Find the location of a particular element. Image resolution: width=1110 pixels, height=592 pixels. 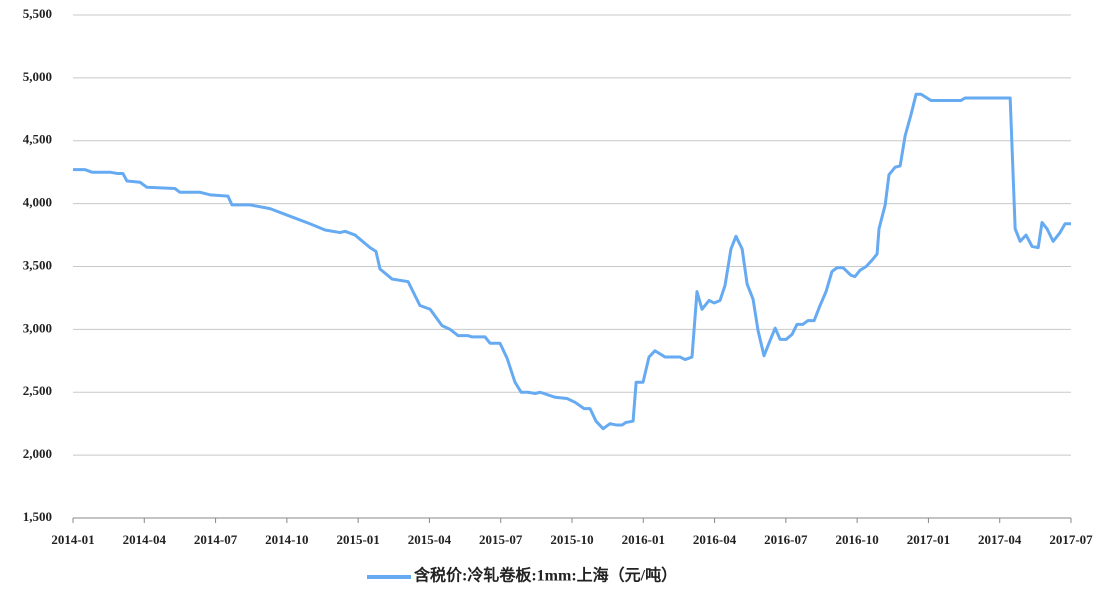

x-tick-label: 2016-01 is located at coordinates (643, 539).